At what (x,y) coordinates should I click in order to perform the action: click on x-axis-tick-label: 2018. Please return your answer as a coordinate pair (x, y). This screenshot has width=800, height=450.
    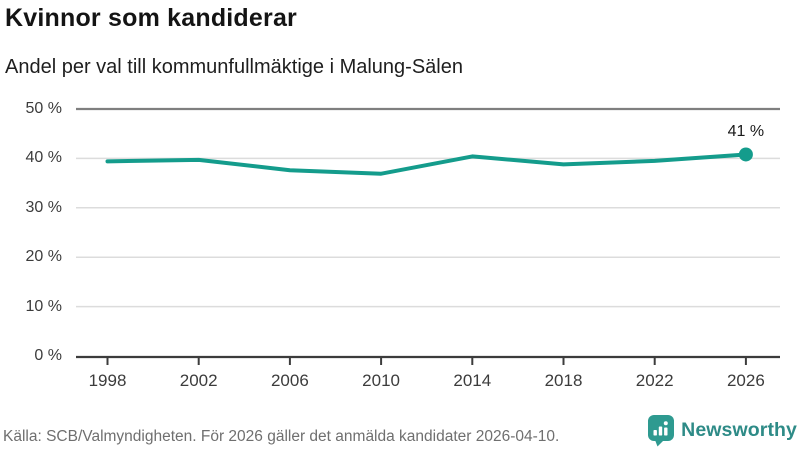
    Looking at the image, I should click on (563, 380).